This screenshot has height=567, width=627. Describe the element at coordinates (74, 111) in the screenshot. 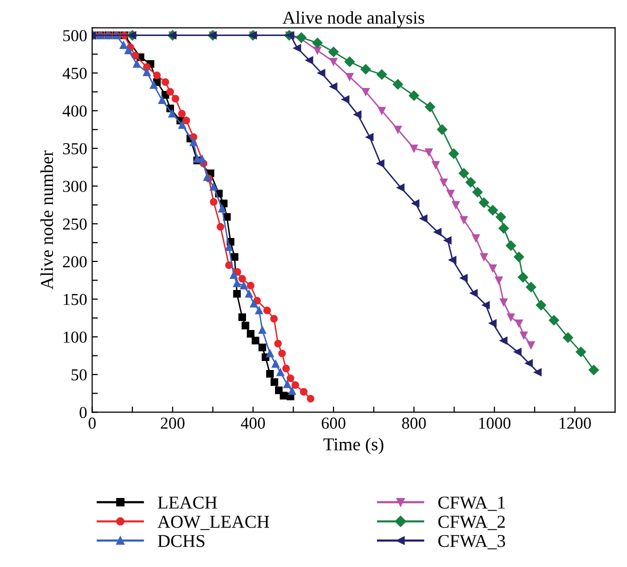

I see `y-tick-label: 400` at that location.